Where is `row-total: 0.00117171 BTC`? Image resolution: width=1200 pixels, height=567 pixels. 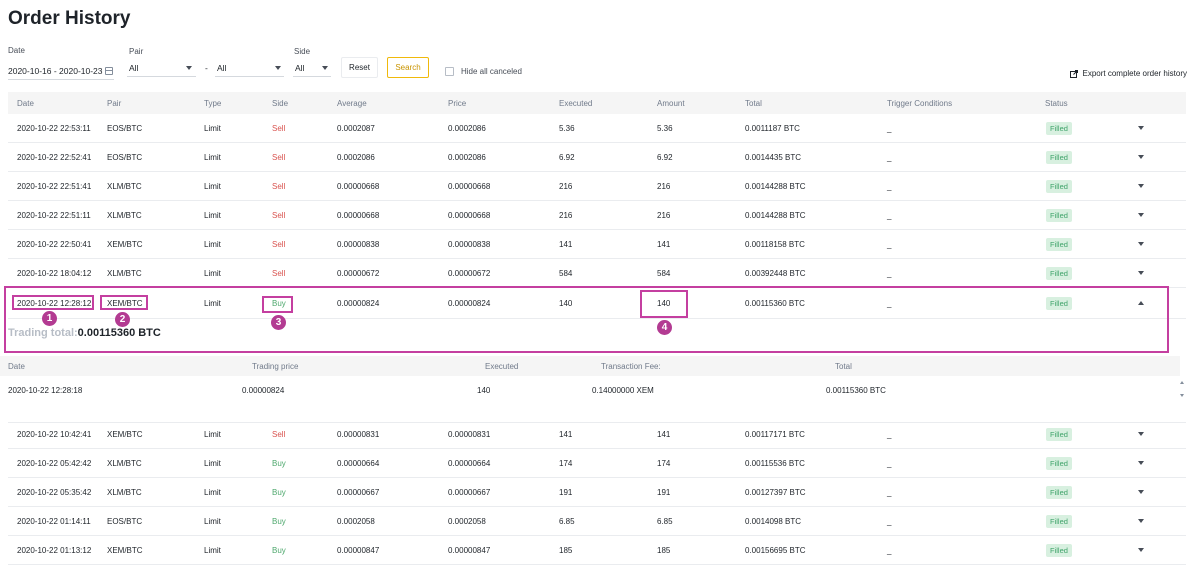 row-total: 0.00117171 BTC is located at coordinates (775, 434).